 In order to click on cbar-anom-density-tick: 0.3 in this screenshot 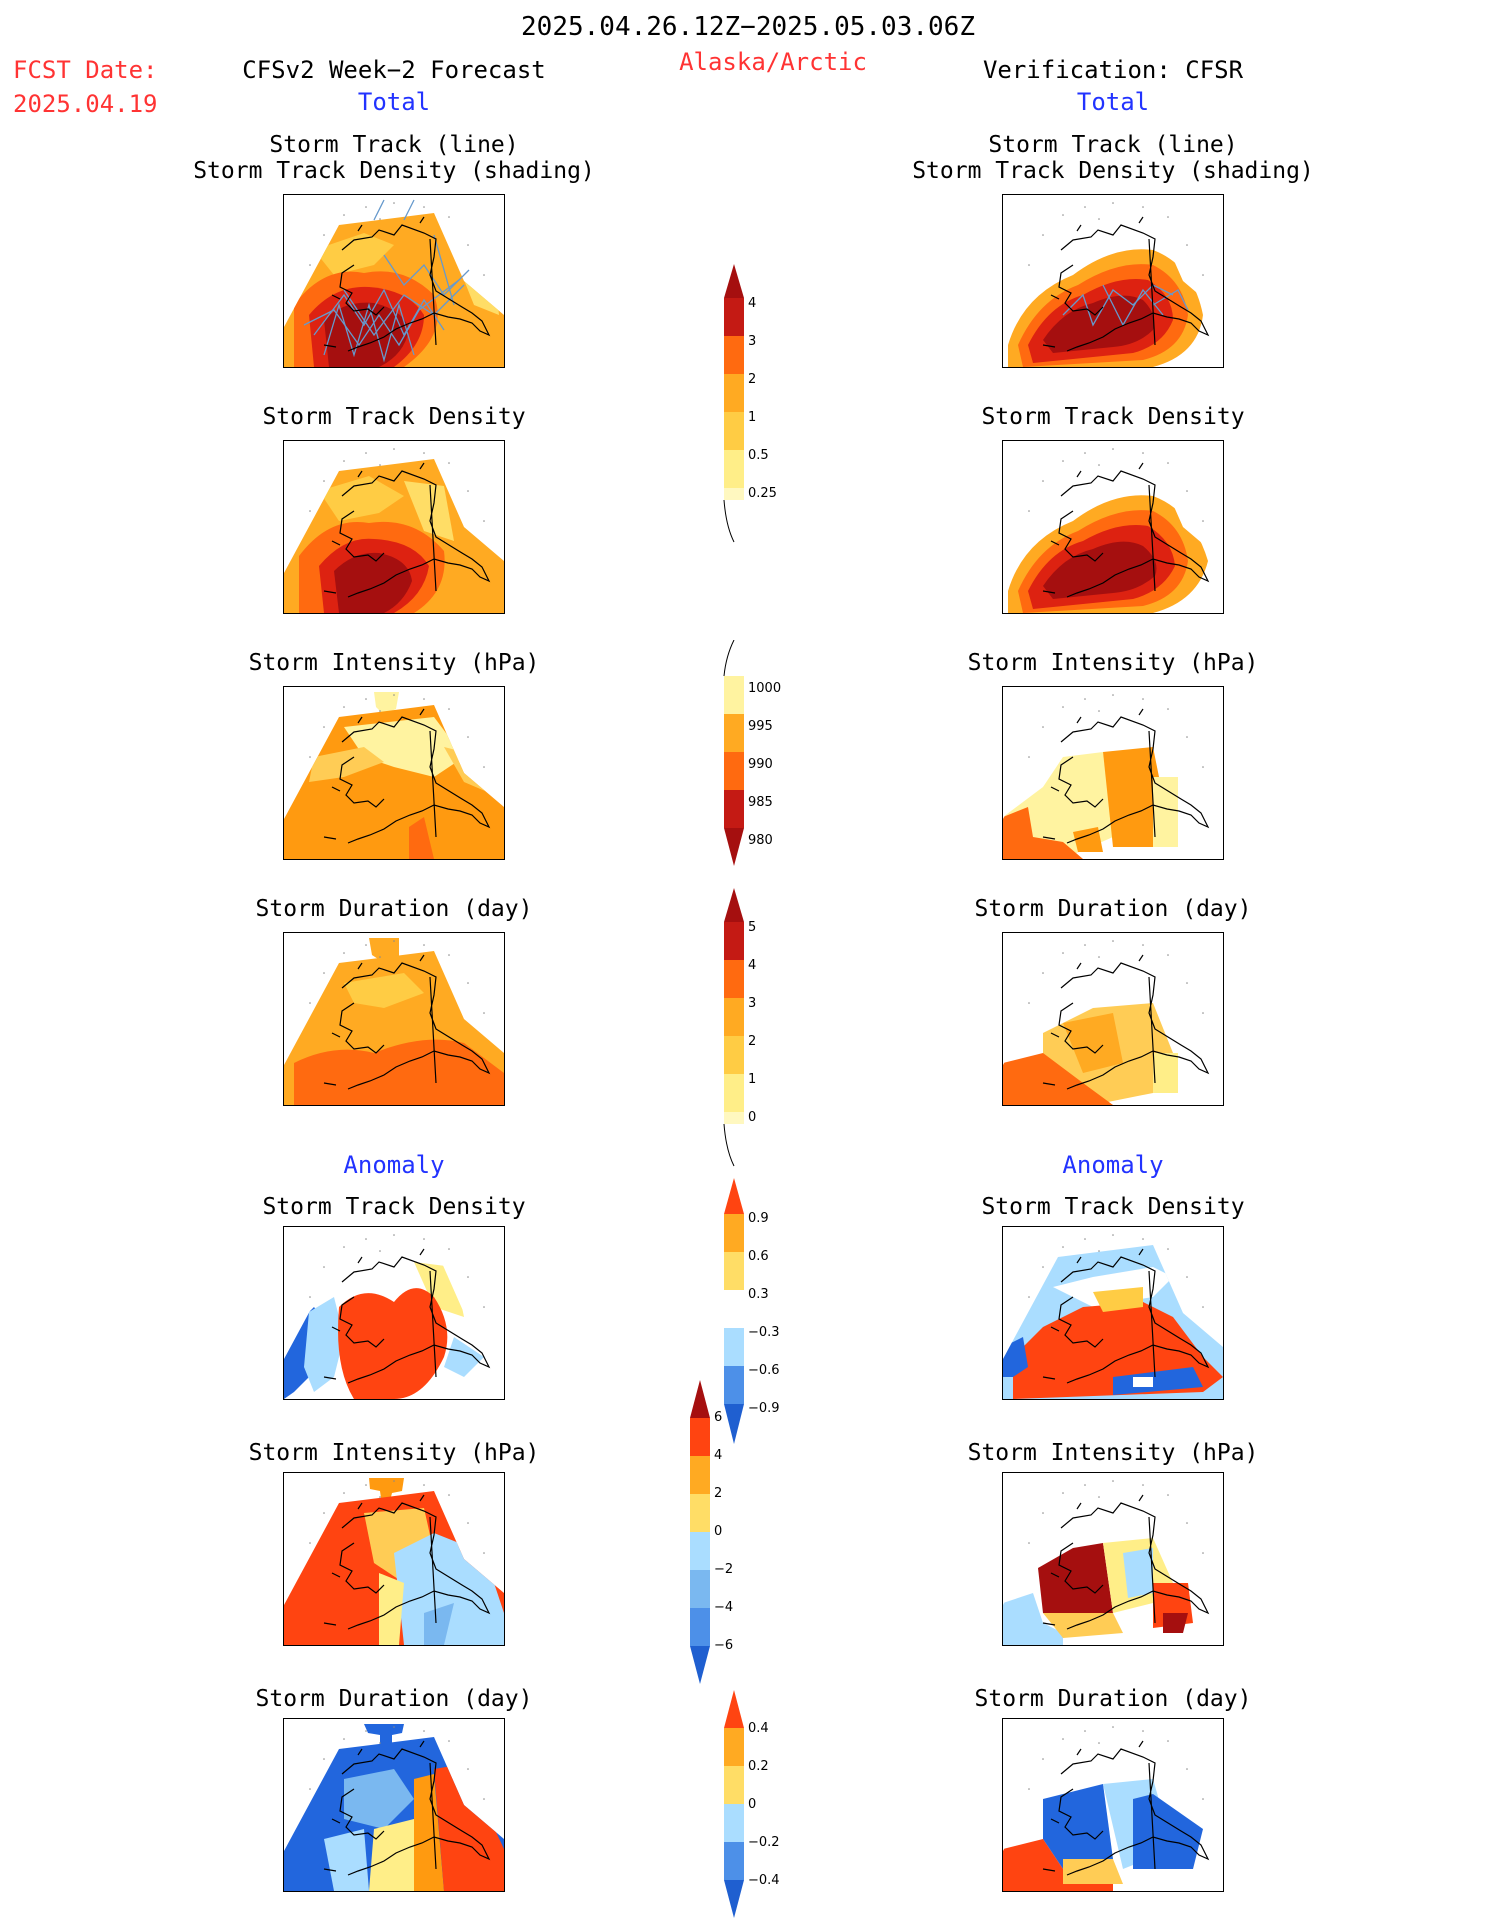, I will do `click(758, 1294)`.